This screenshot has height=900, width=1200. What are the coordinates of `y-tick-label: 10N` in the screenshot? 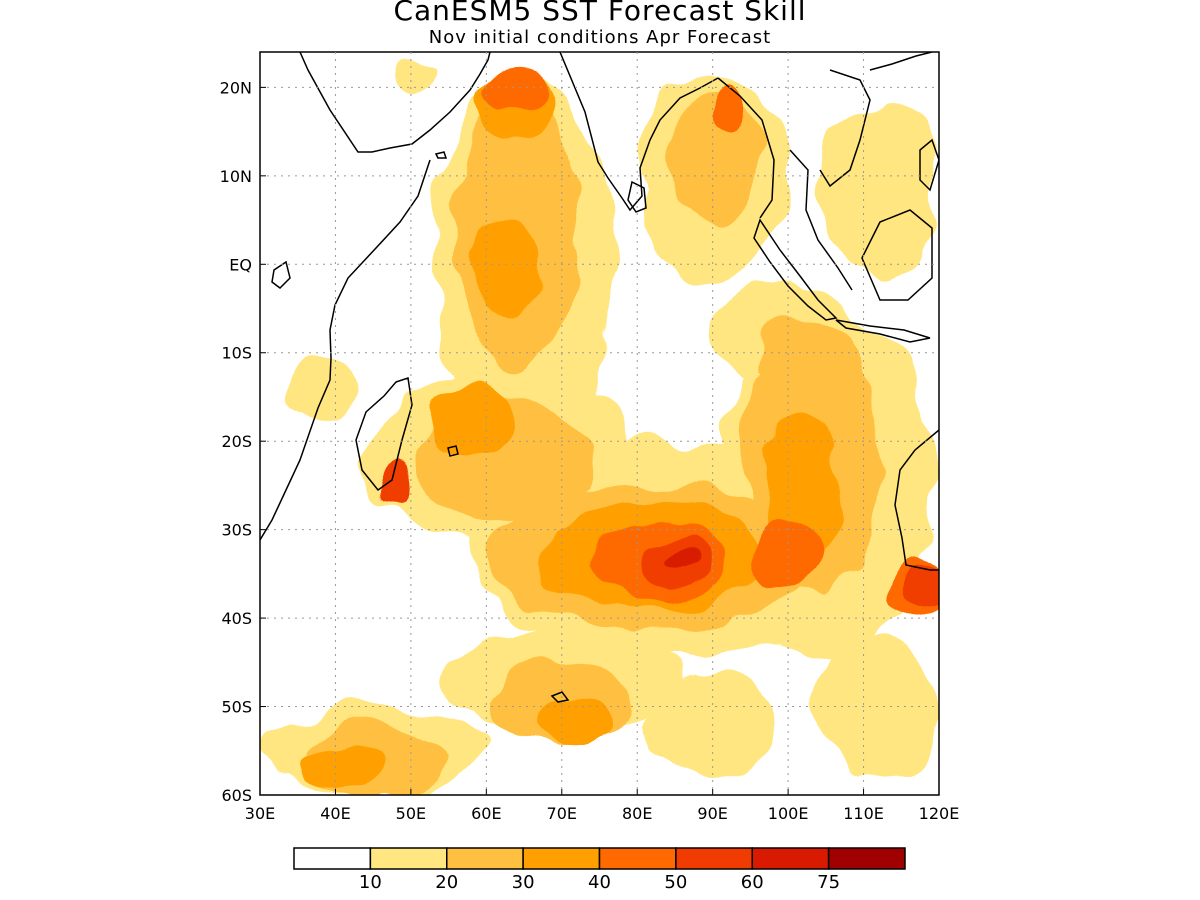 It's located at (236, 176).